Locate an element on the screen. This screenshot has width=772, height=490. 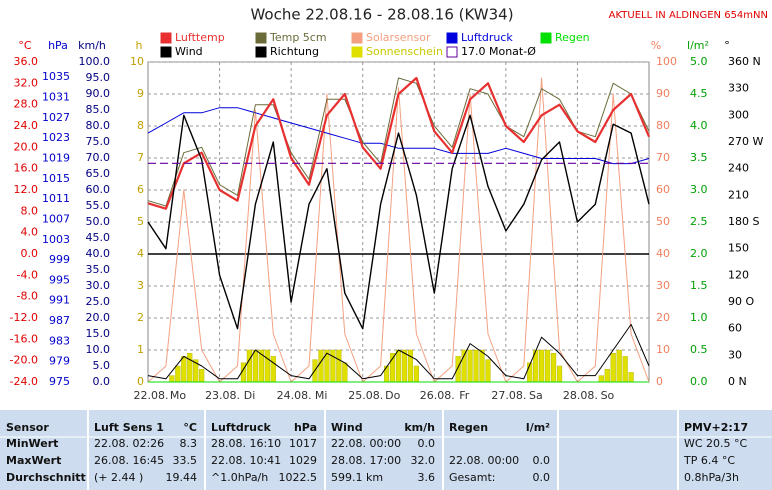
y-tick-label: -12.0 is located at coordinates (24, 317).